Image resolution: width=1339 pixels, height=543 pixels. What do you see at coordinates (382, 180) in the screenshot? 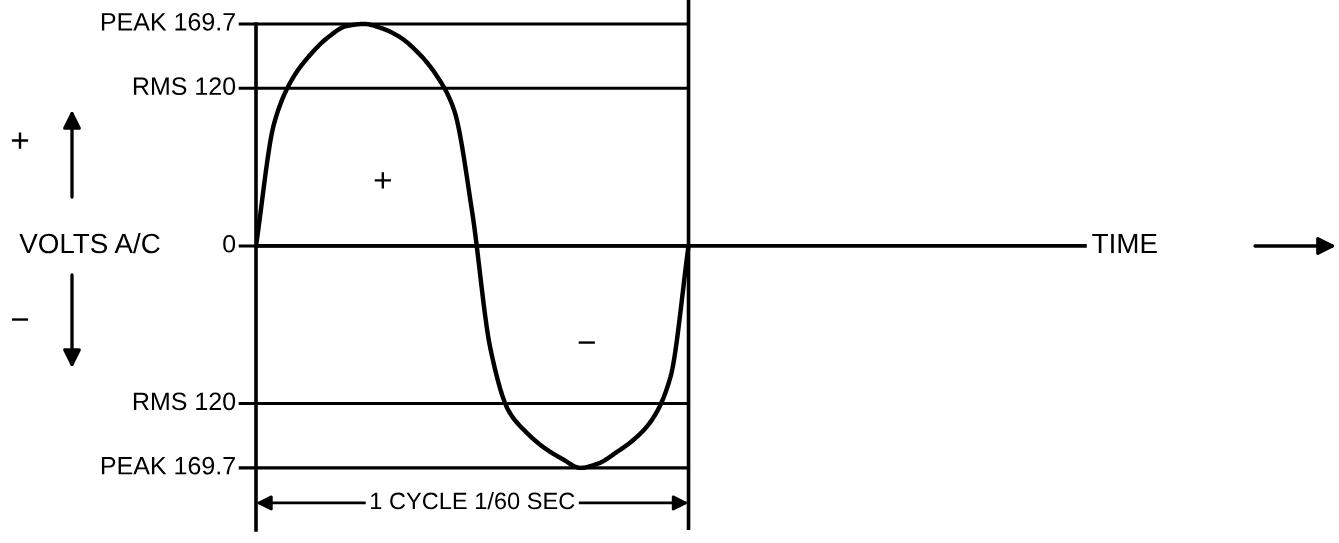
I see `annotation: +` at bounding box center [382, 180].